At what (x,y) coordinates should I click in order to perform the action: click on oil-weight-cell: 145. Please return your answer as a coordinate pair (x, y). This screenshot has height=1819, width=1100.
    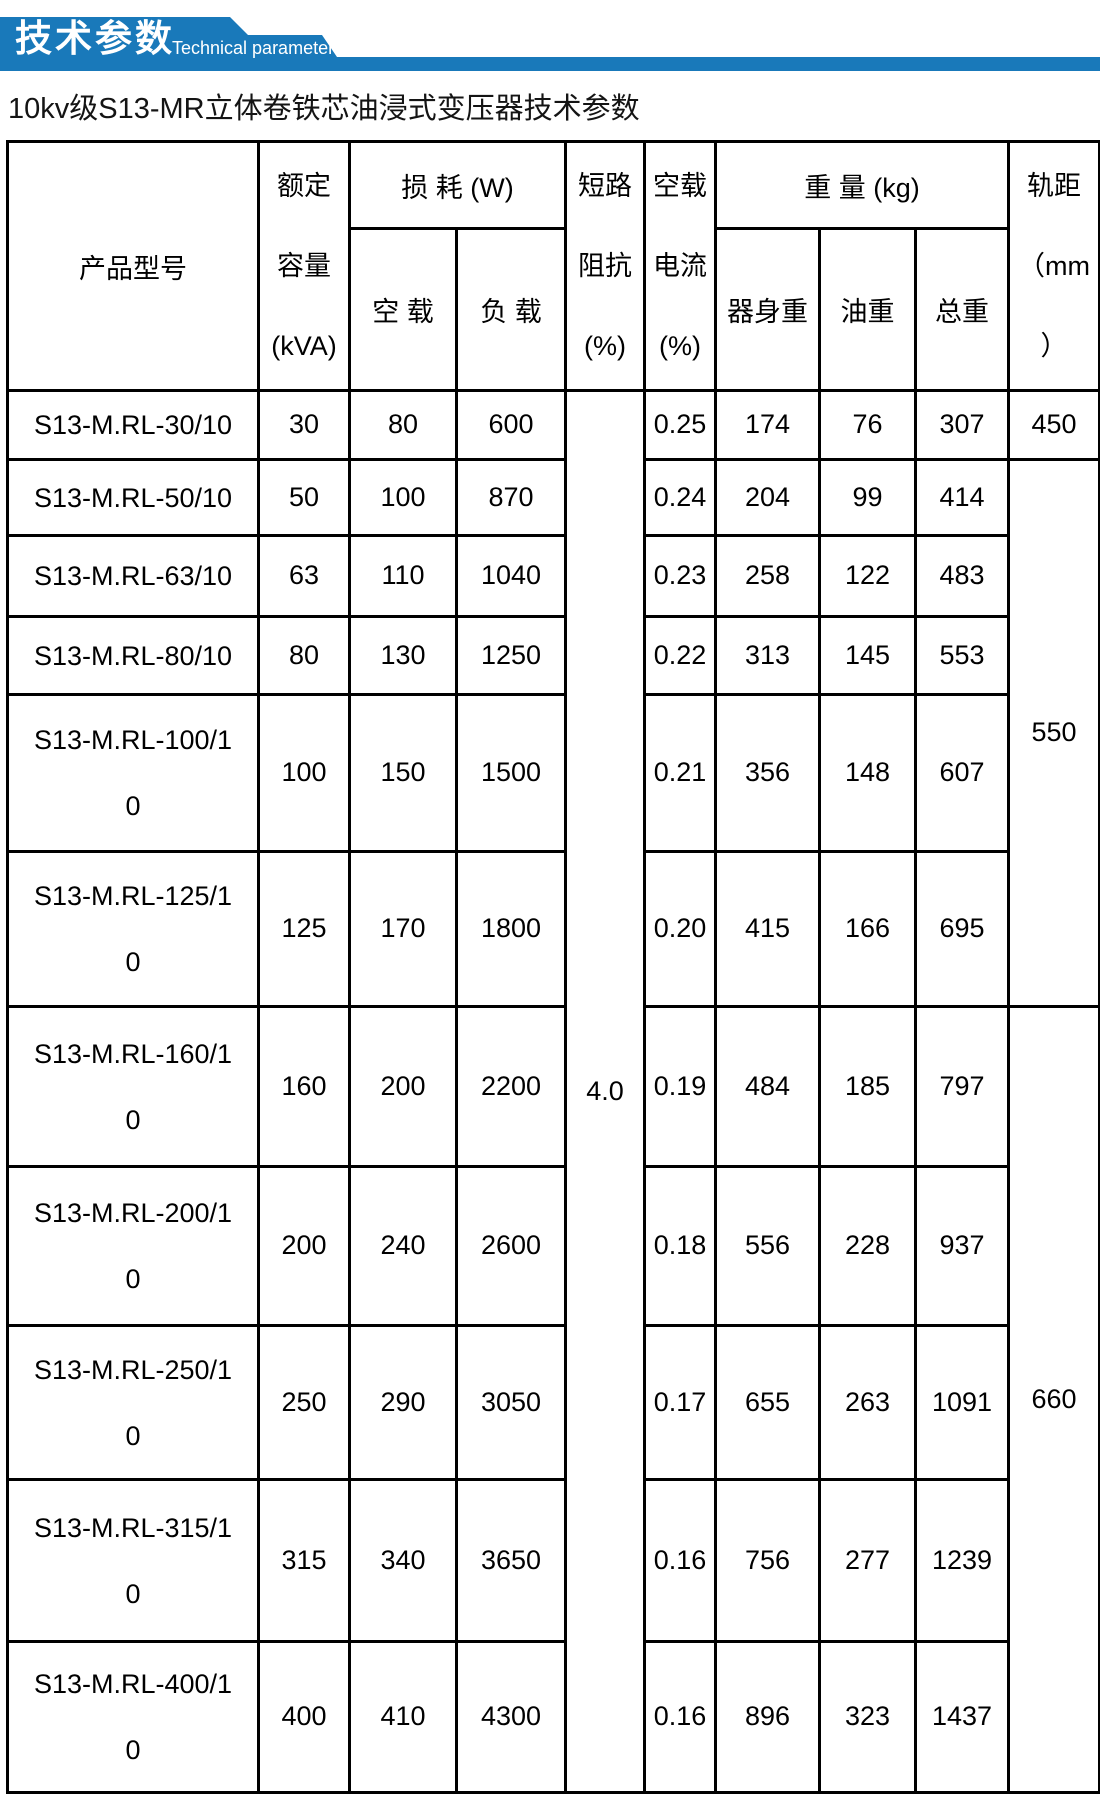
    Looking at the image, I should click on (868, 655).